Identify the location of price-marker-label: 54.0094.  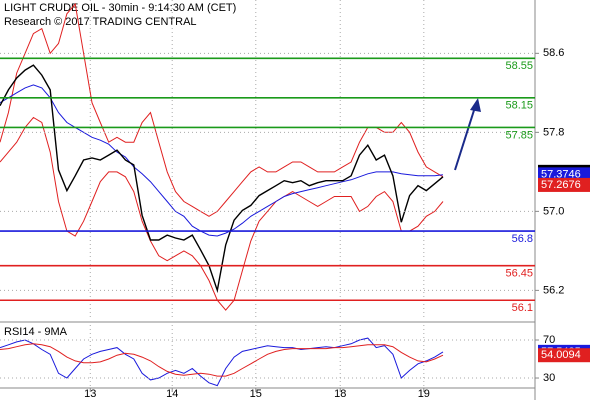
(561, 355).